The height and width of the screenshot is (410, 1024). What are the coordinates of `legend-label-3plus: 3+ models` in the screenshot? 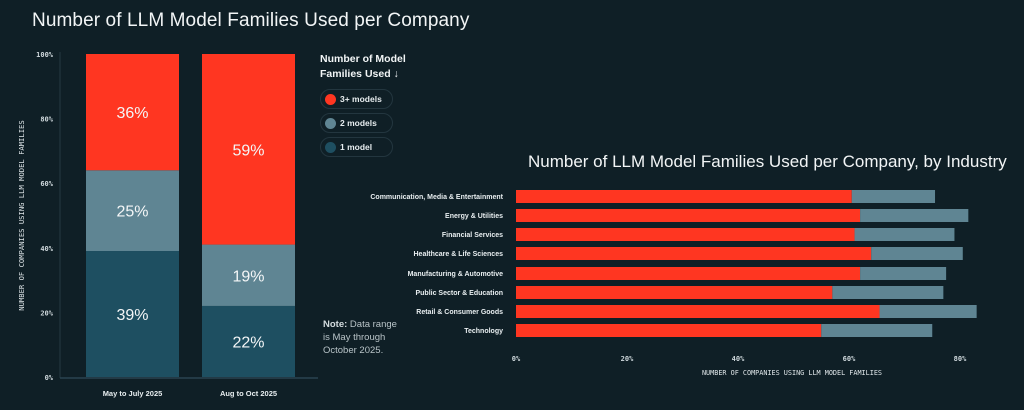 It's located at (361, 99).